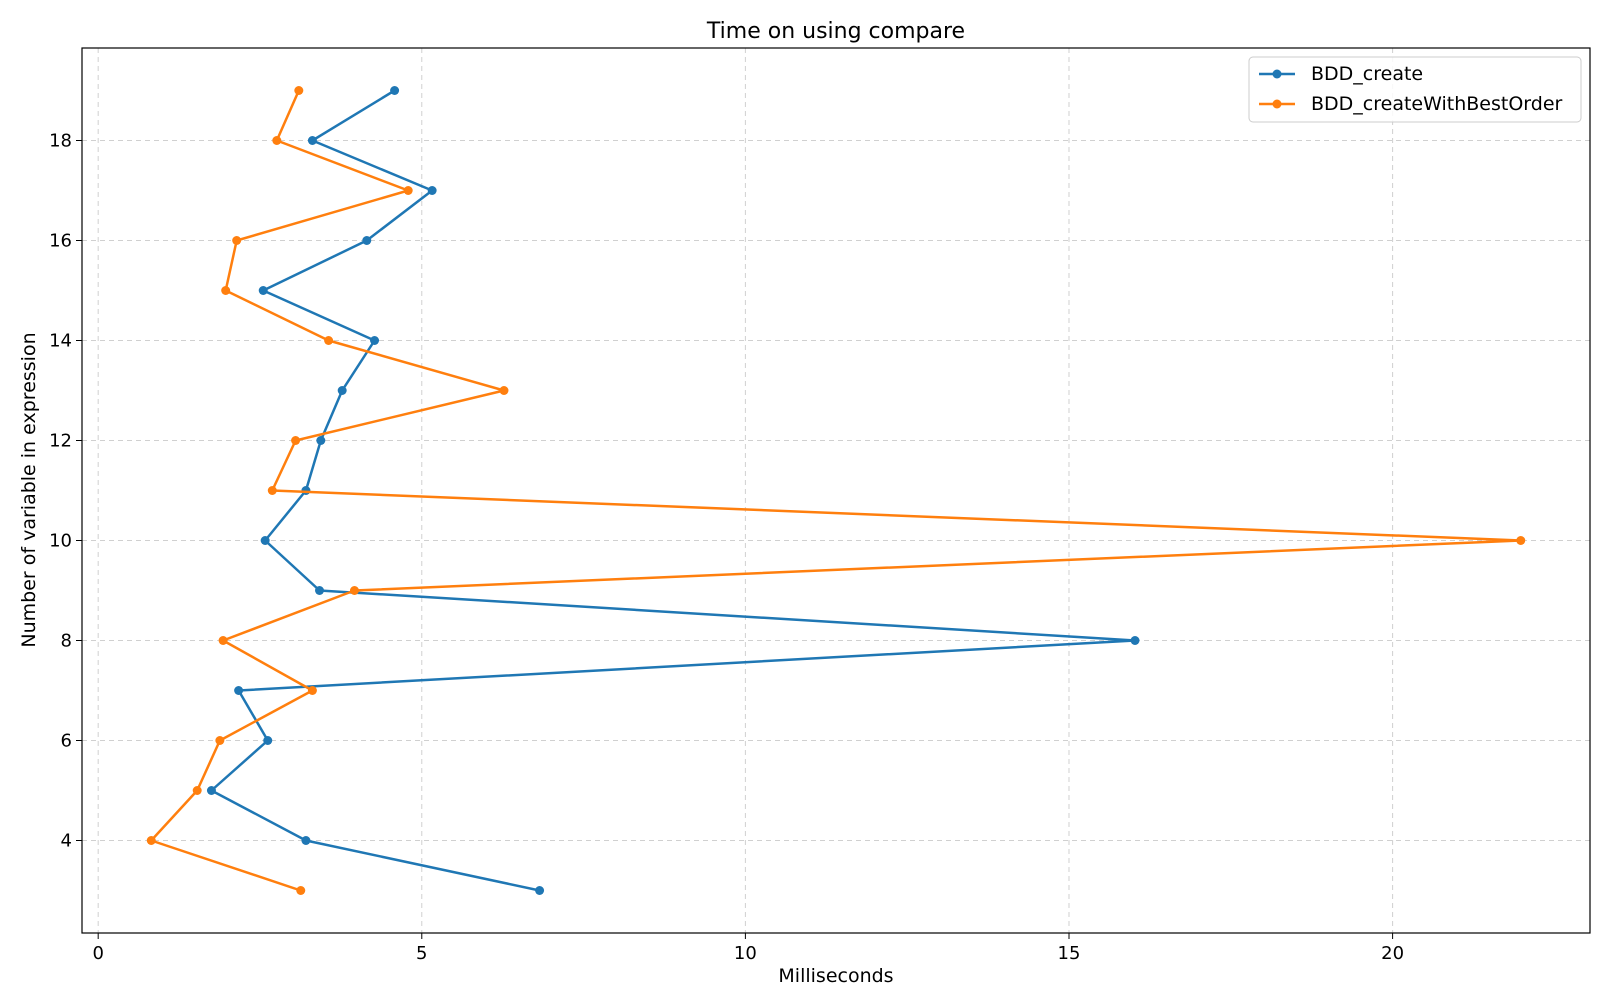  I want to click on y-tick-label: 4, so click(66, 841).